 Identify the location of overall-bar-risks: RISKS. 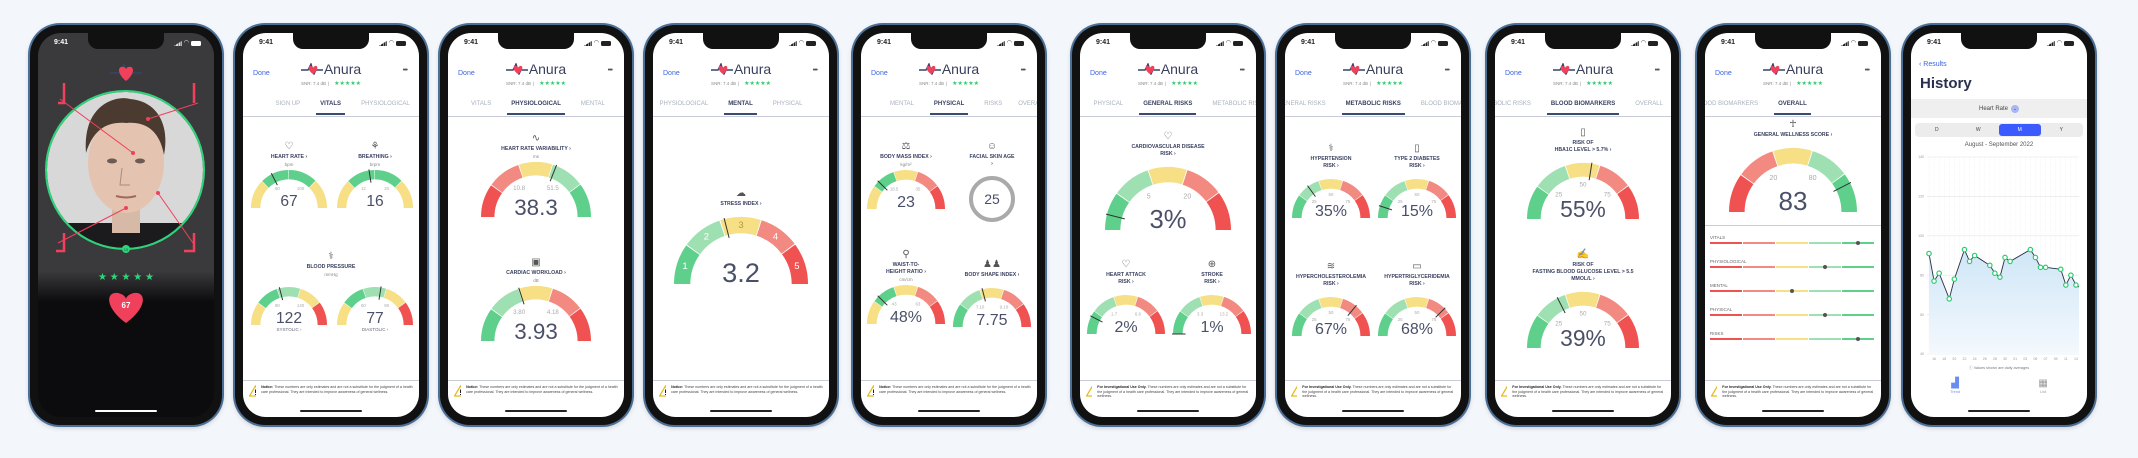
(1792, 336).